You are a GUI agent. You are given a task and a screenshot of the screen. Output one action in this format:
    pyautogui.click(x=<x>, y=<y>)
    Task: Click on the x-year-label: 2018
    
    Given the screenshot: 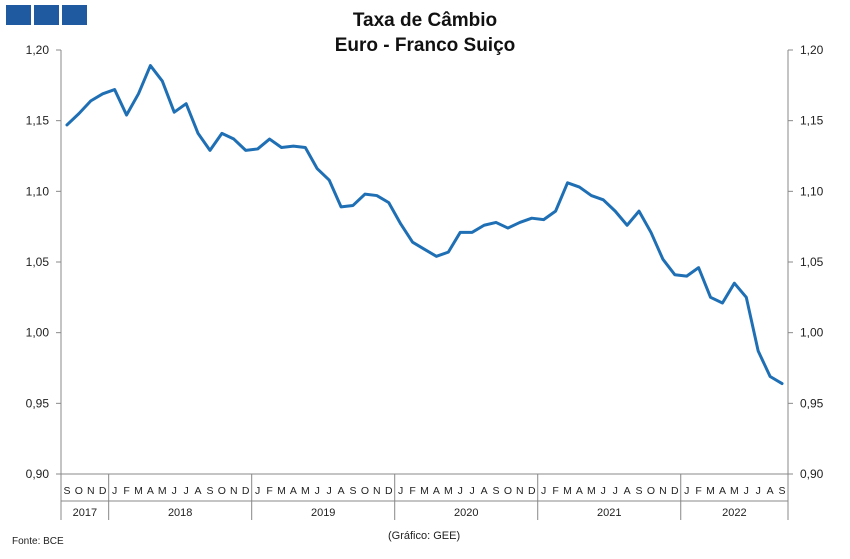 What is the action you would take?
    pyautogui.click(x=180, y=513)
    